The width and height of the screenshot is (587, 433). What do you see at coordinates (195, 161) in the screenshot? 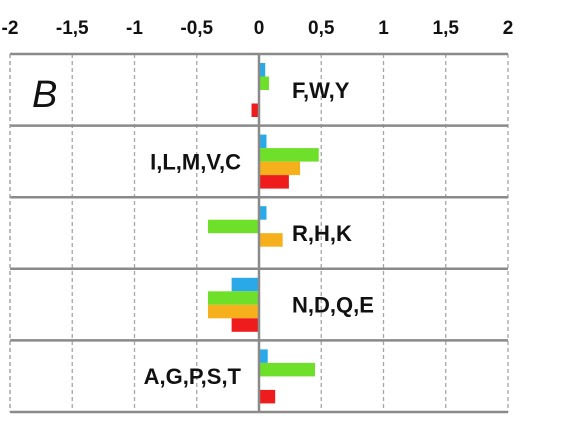
I see `category-label: I,L,M,V,C` at bounding box center [195, 161].